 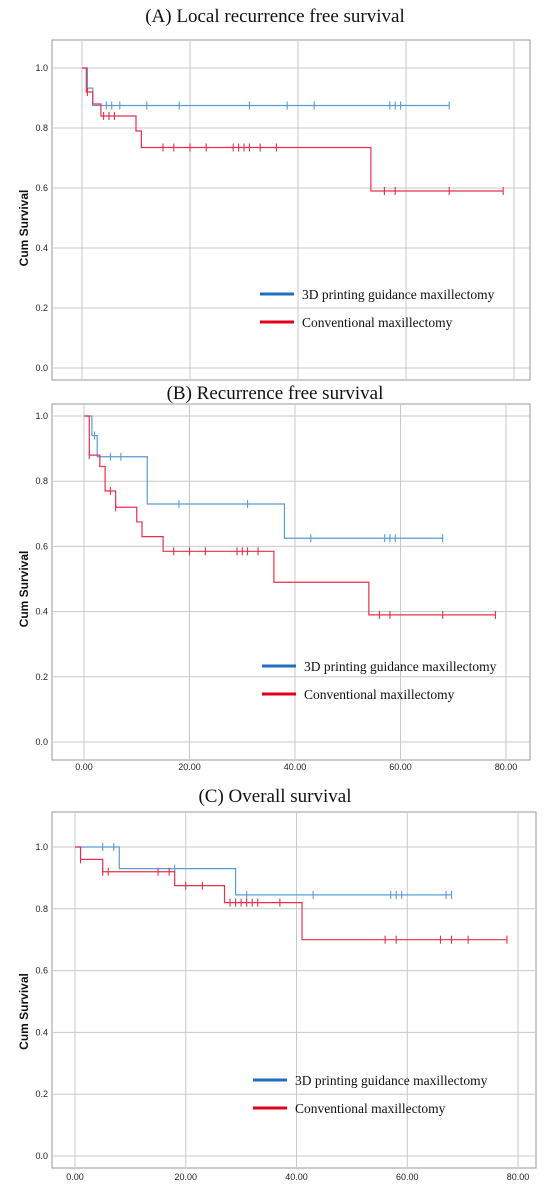 I want to click on panel-b-title: (B) Recurrence free survival, so click(x=275, y=393).